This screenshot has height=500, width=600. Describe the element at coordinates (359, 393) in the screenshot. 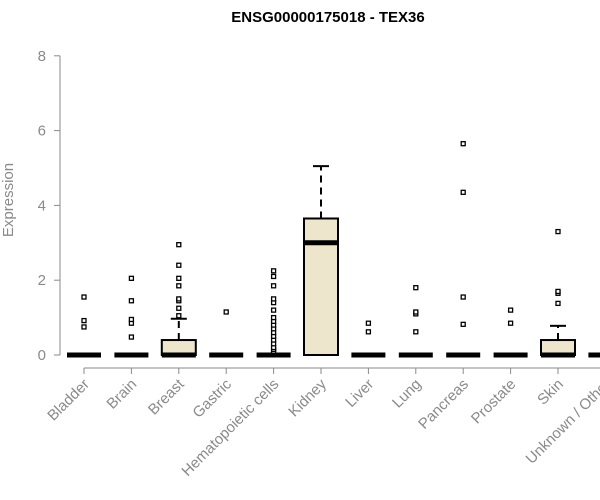

I see `x-tick-label: Liver` at that location.